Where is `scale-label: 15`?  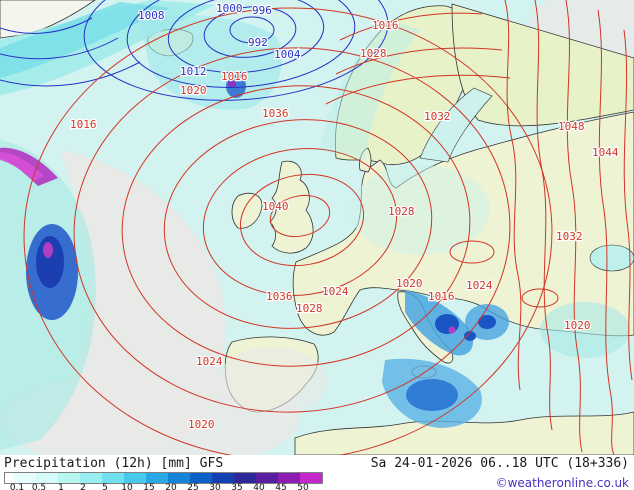
scale-label: 15 is located at coordinates (149, 486).